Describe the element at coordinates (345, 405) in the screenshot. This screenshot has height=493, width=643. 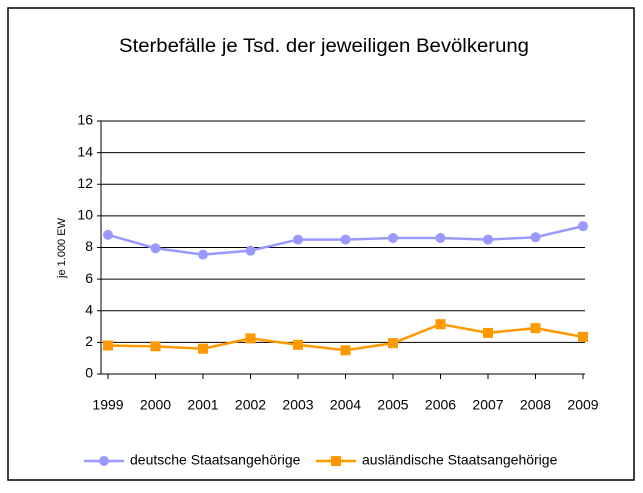
I see `x-tick-label: 2004` at that location.